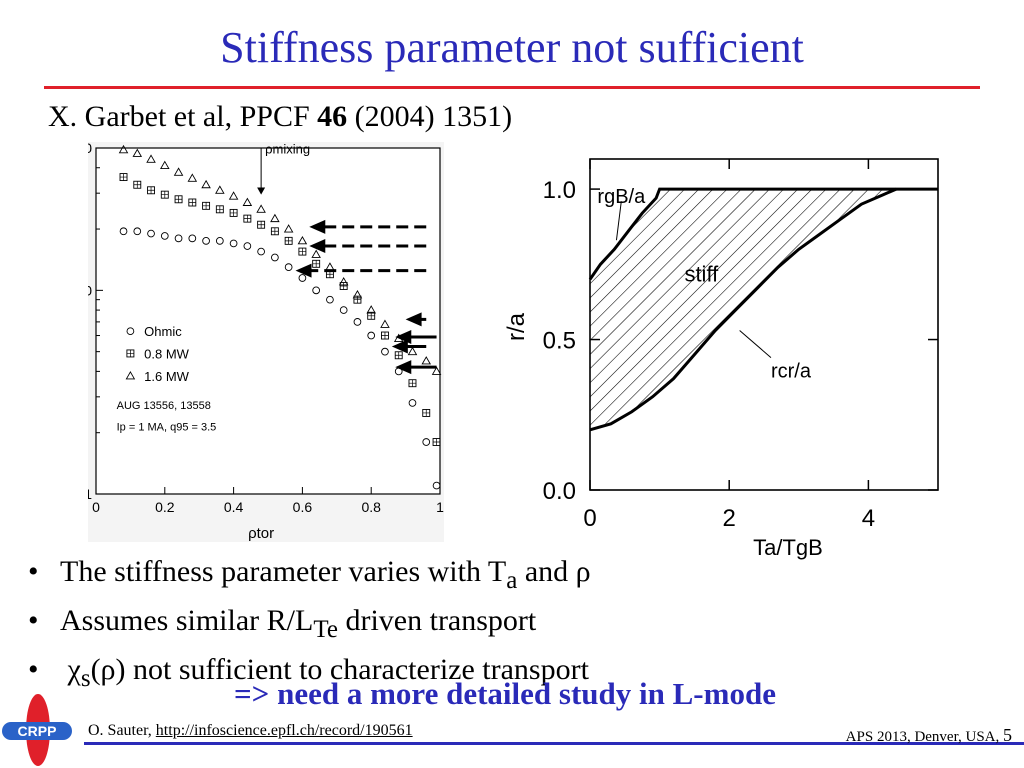  Describe the element at coordinates (791, 372) in the screenshot. I see `rcr-label: rcr/a` at that location.